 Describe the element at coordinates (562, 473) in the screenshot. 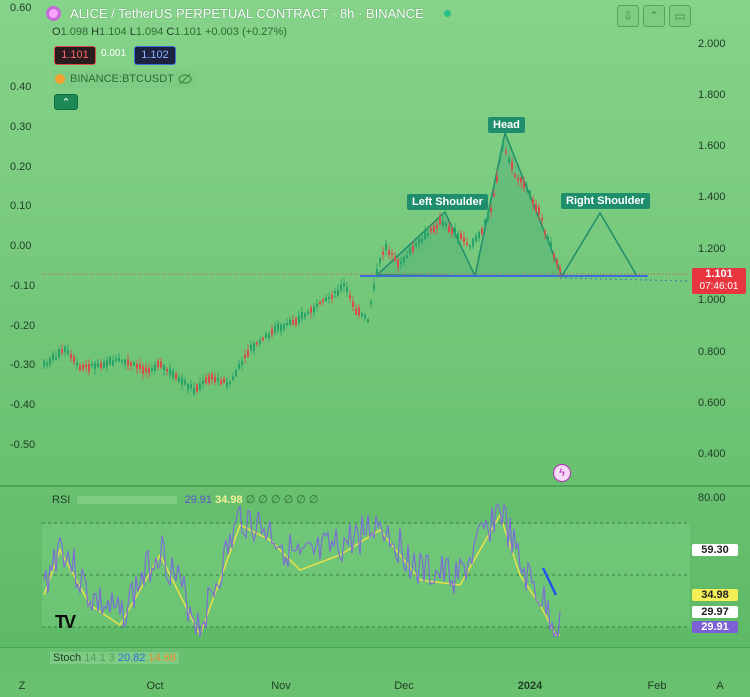

I see `lightning-icon: ϟ` at that location.